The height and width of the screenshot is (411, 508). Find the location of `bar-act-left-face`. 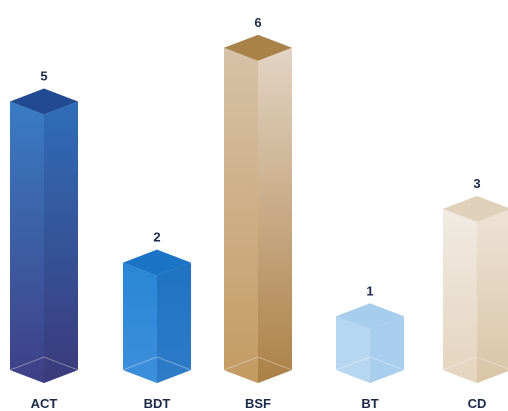

bar-act-left-face is located at coordinates (27, 242).